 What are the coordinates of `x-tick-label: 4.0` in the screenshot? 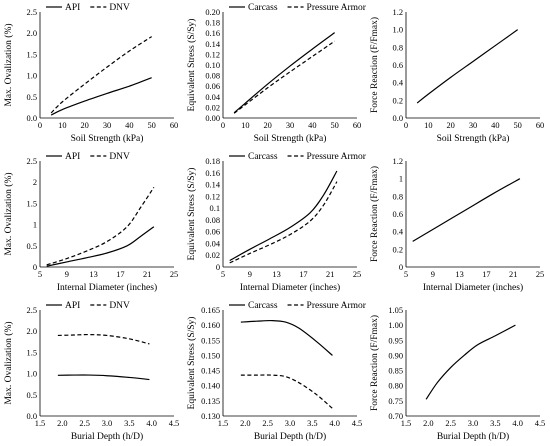 It's located at (517, 423).